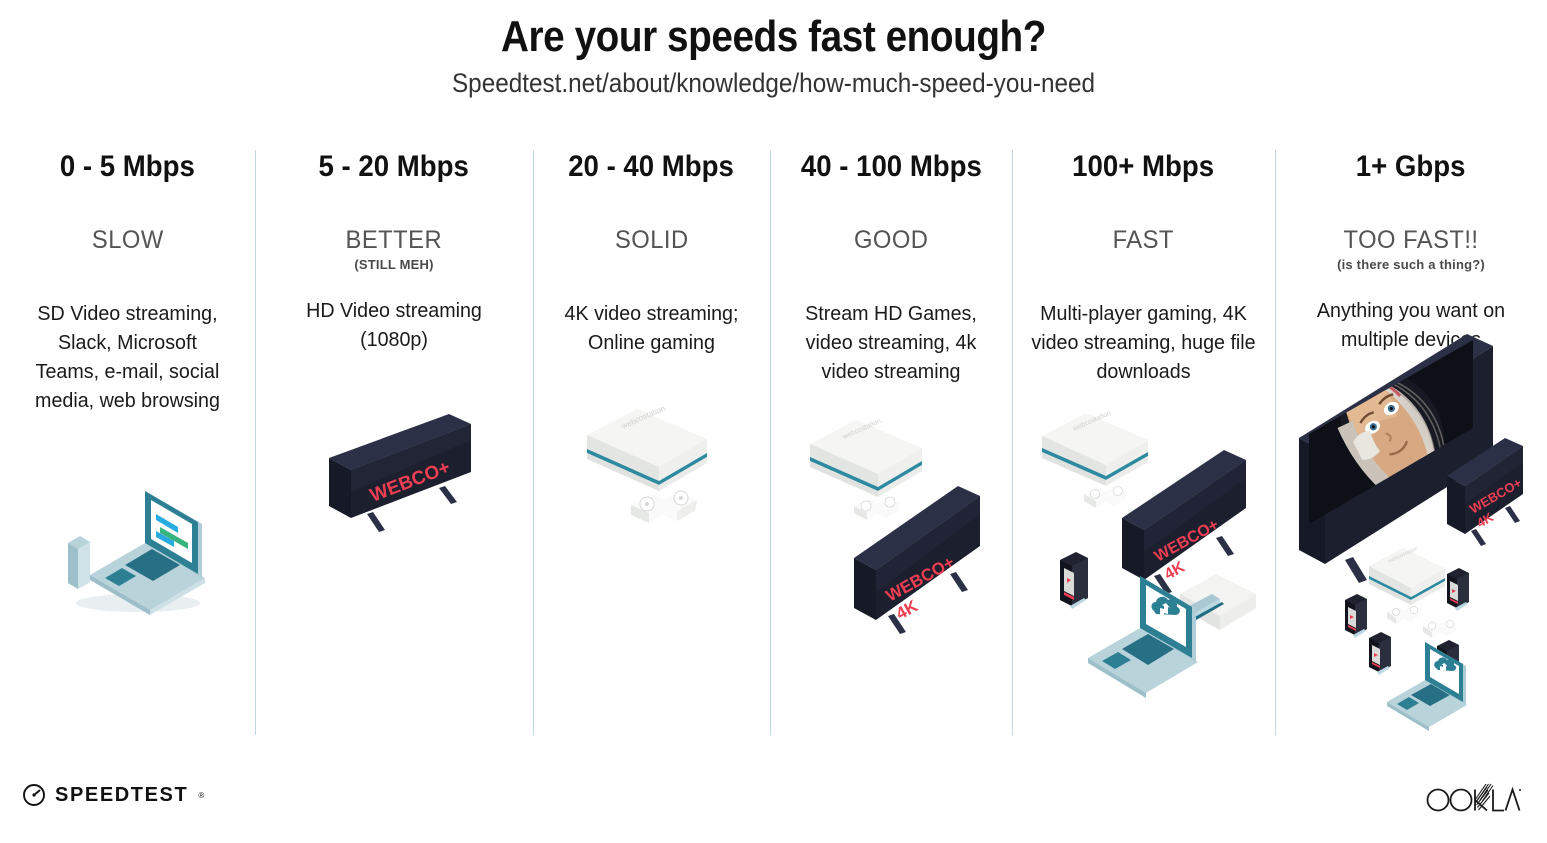  I want to click on column-range-label: 100+ Mbps, so click(1143, 166).